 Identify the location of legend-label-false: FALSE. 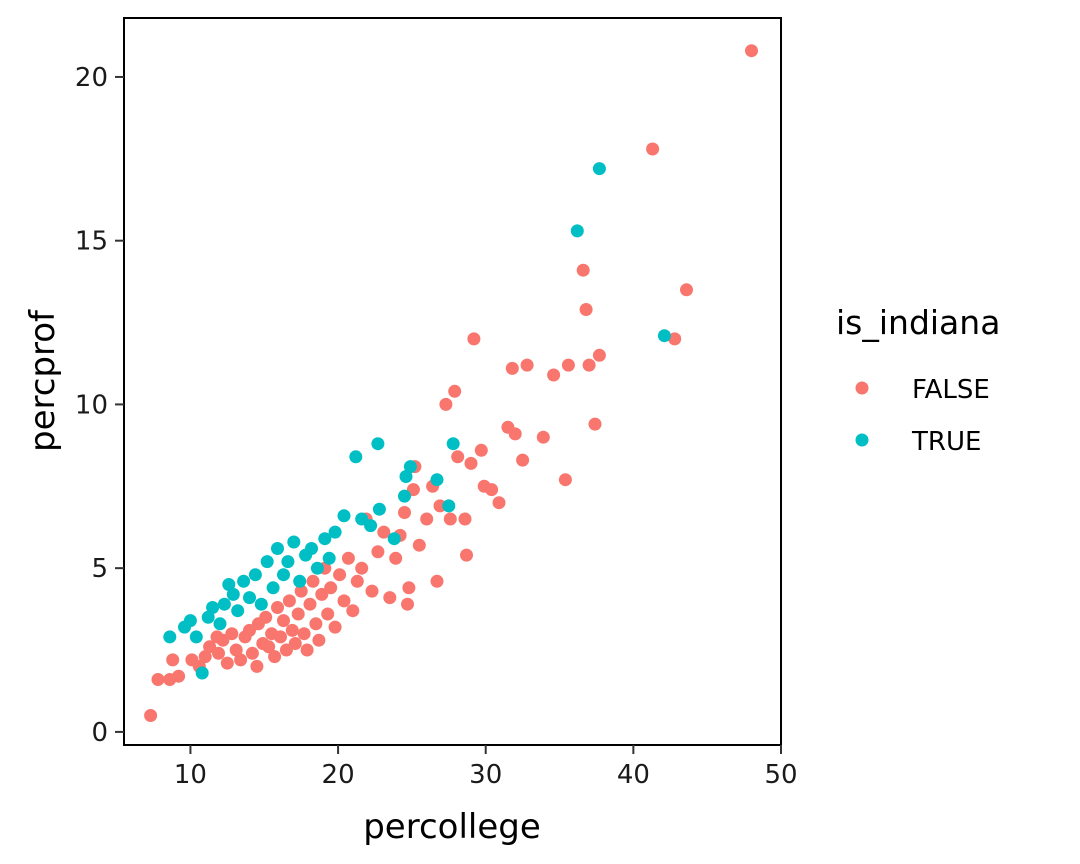
(951, 390).